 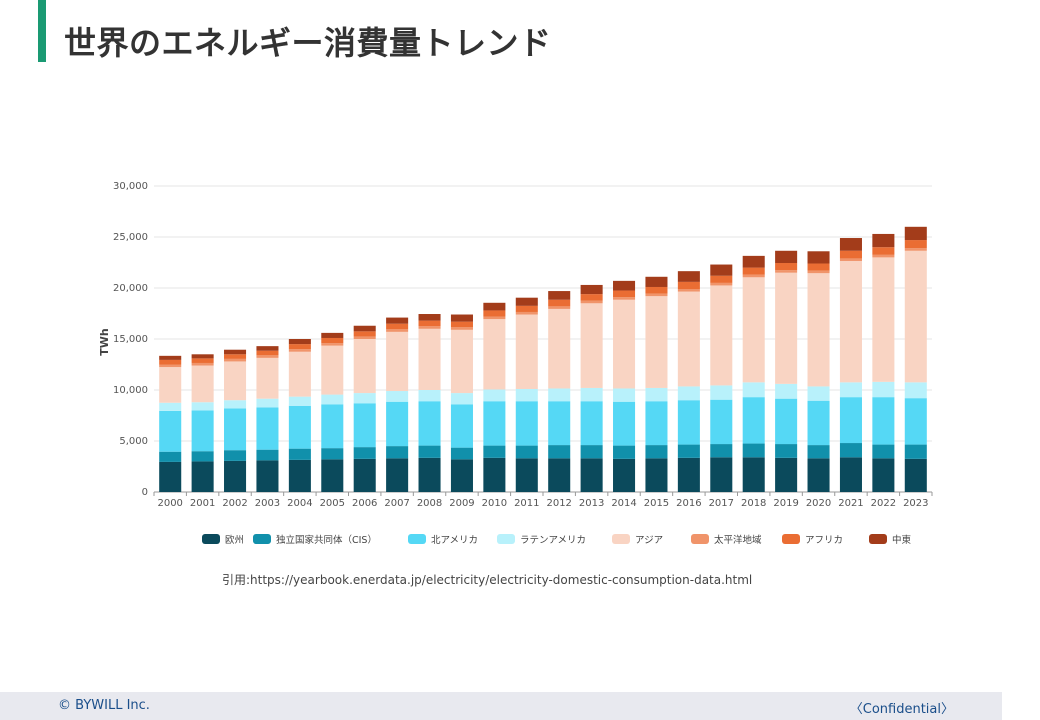 What do you see at coordinates (553, 540) in the screenshot?
I see `legend-label: ラテンアメリカ` at bounding box center [553, 540].